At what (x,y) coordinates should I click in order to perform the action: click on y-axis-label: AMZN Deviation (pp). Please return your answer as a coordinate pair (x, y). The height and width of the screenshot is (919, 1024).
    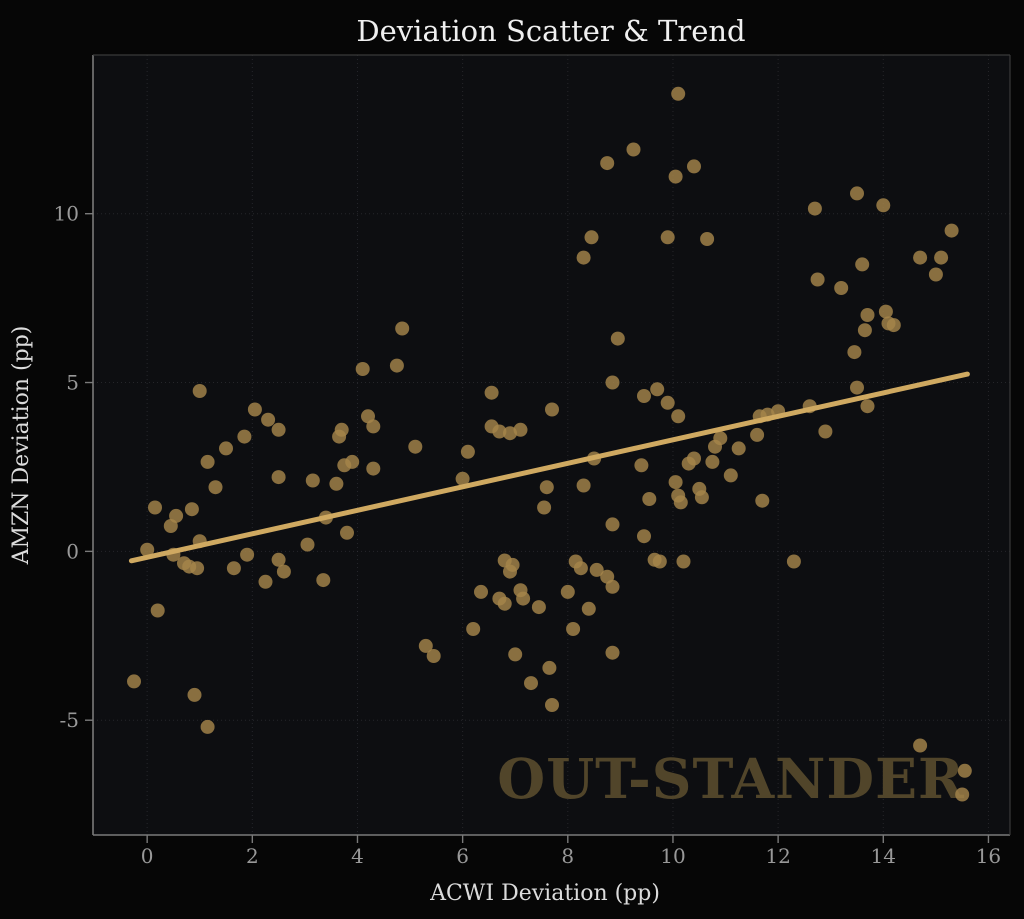
    Looking at the image, I should click on (21, 446).